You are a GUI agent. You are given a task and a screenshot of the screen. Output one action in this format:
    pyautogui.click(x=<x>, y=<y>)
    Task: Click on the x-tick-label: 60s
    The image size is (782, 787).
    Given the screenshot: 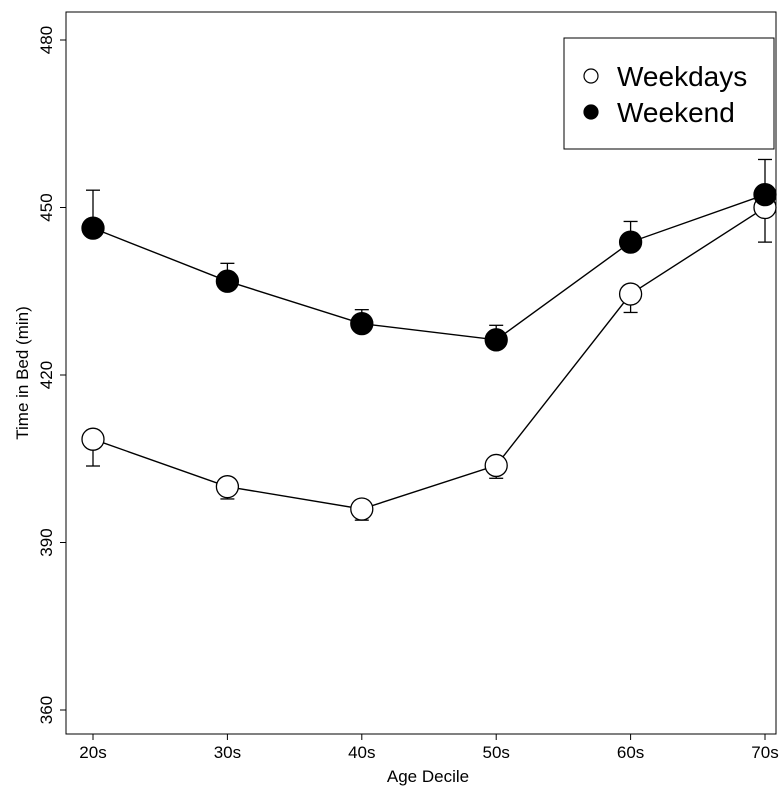 What is the action you would take?
    pyautogui.click(x=630, y=752)
    